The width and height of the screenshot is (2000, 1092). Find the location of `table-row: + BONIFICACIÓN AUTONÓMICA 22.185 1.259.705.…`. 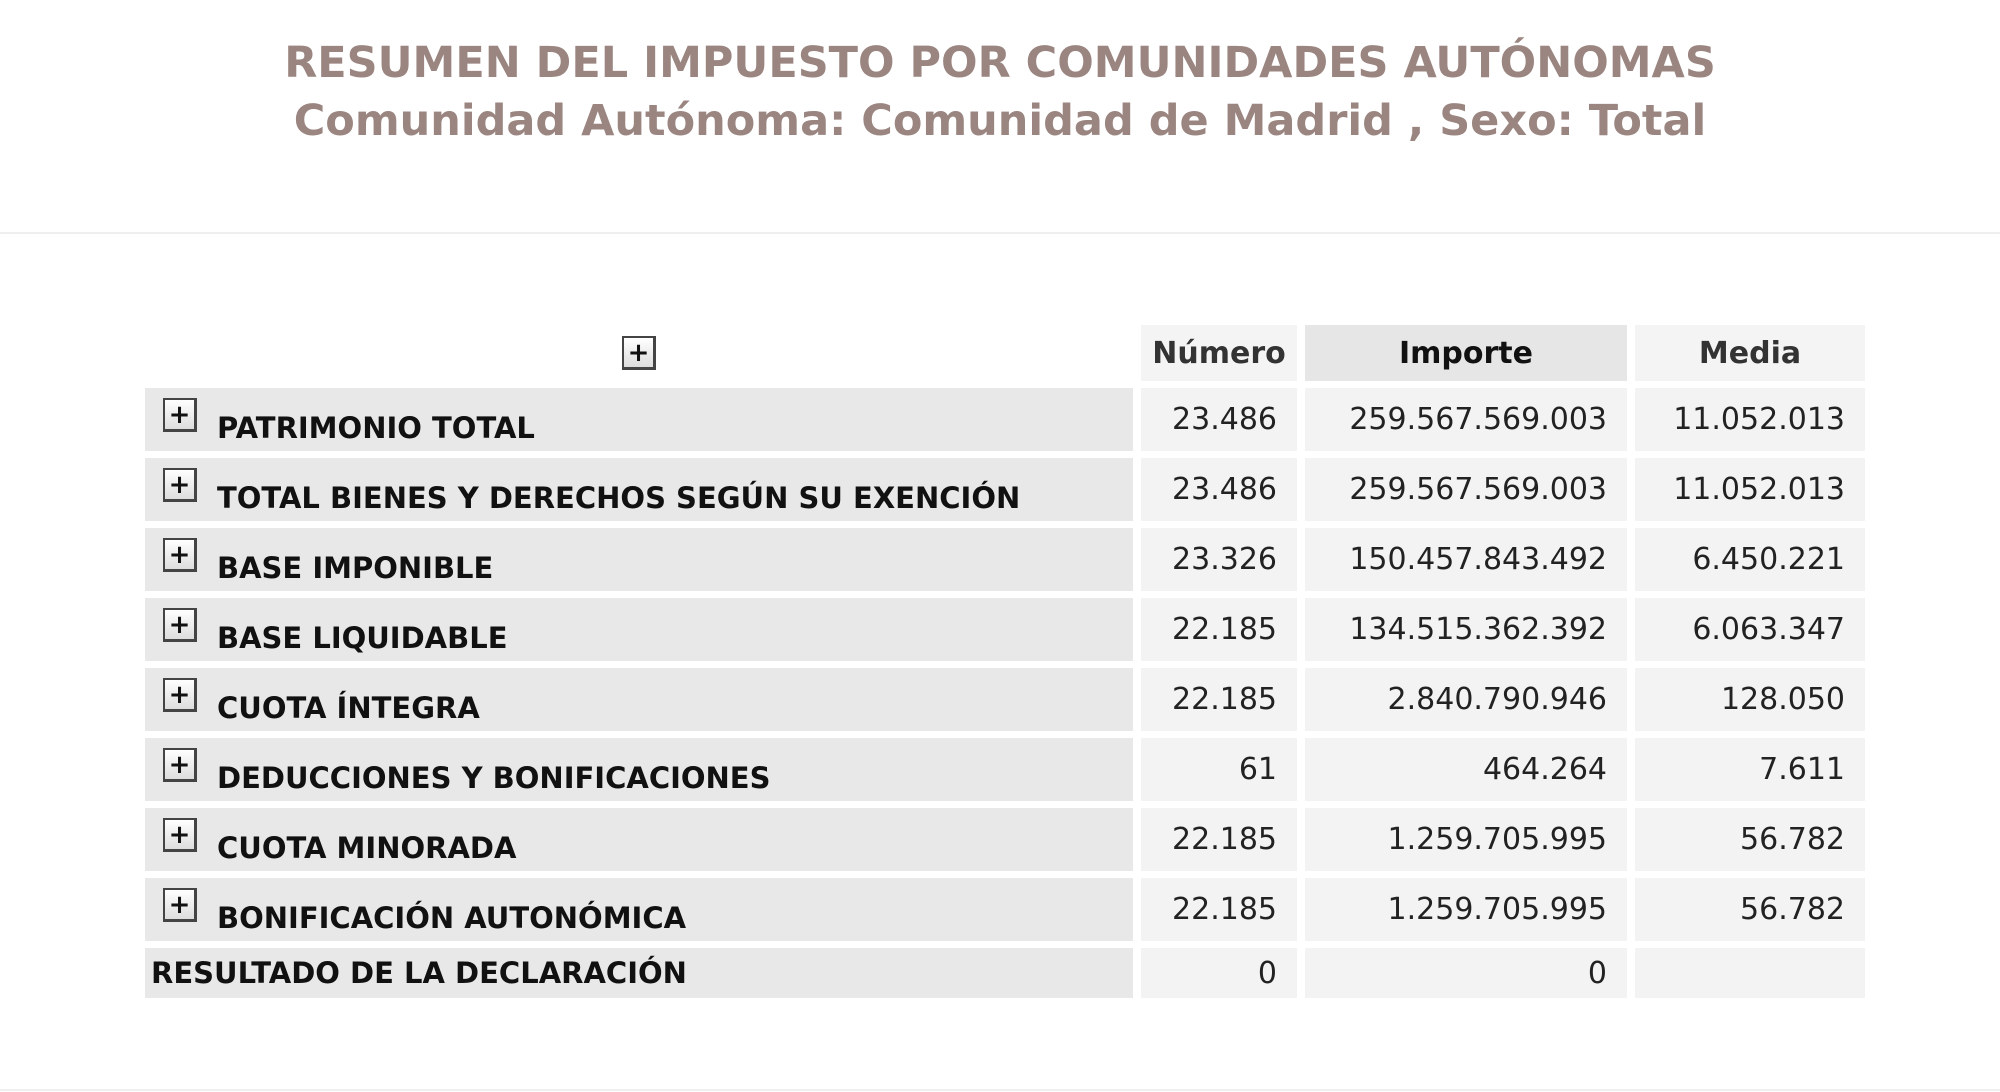

table-row: + BONIFICACIÓN AUTONÓMICA 22.185 1.259.705.… is located at coordinates (1005, 909).